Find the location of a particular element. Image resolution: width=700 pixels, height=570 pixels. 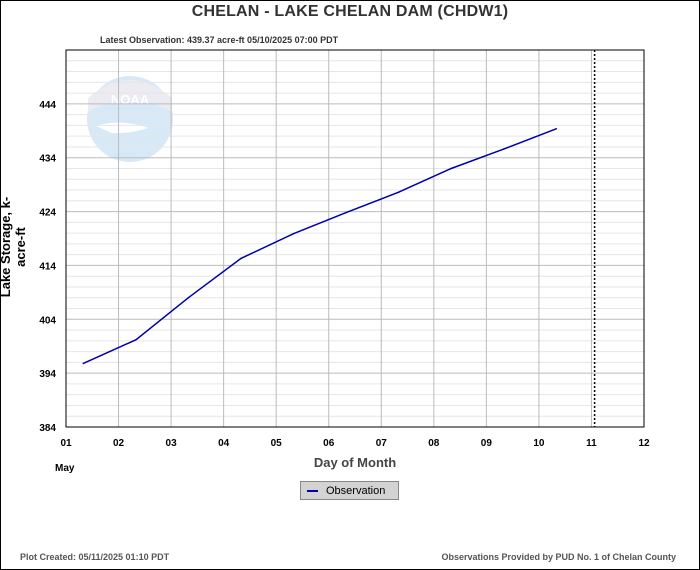

x-tick-label: 11 is located at coordinates (591, 443).